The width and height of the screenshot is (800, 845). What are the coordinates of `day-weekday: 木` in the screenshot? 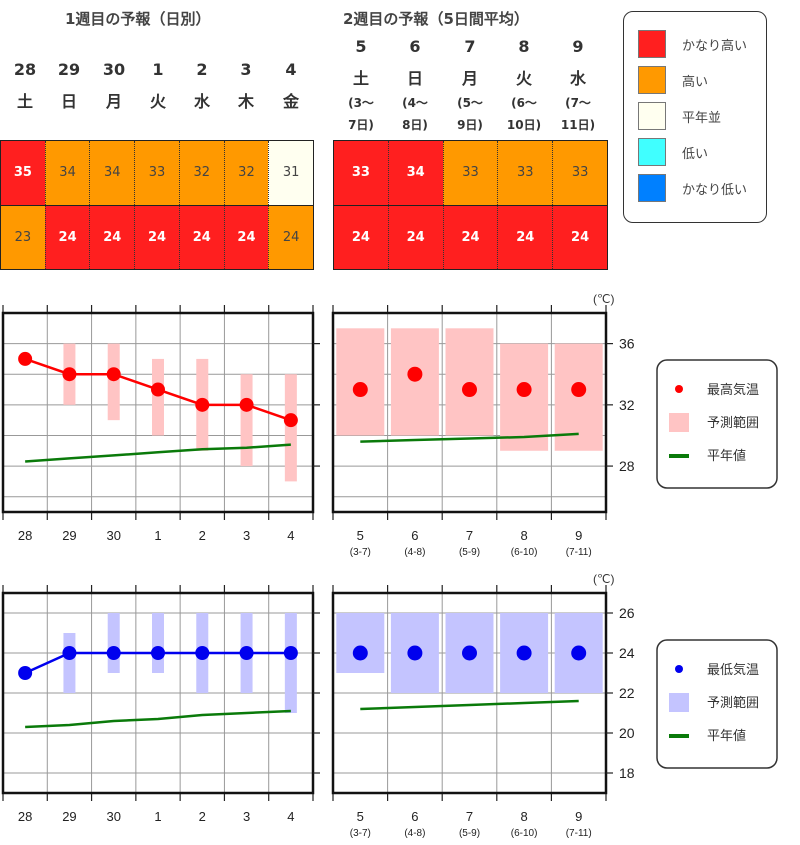 It's located at (245, 101).